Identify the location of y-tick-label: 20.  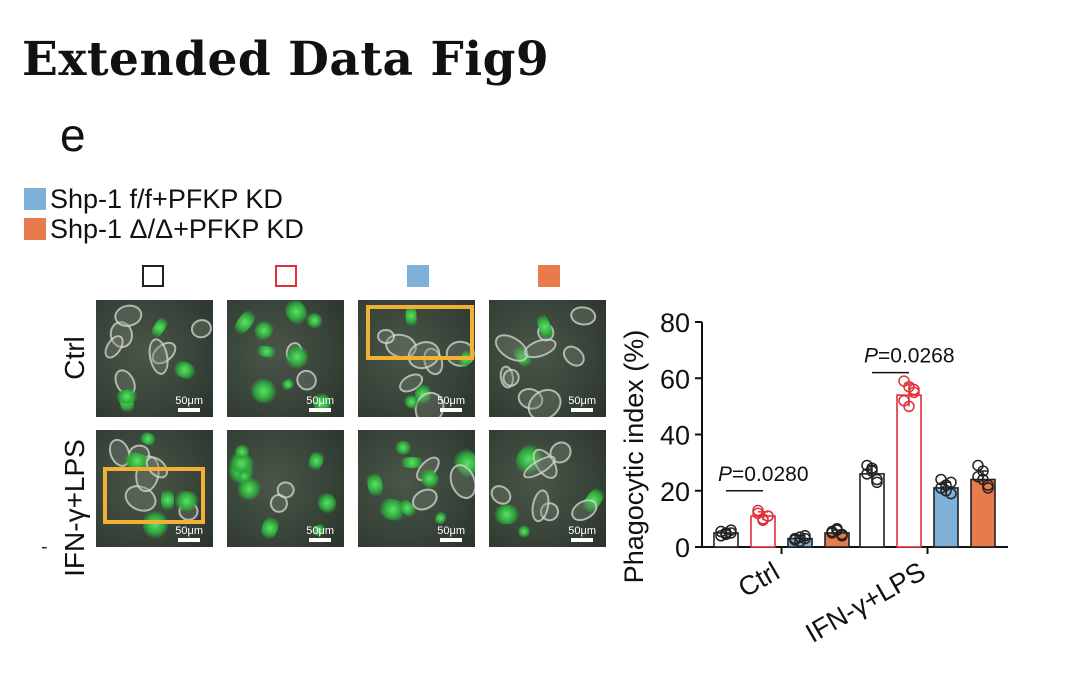
(675, 492).